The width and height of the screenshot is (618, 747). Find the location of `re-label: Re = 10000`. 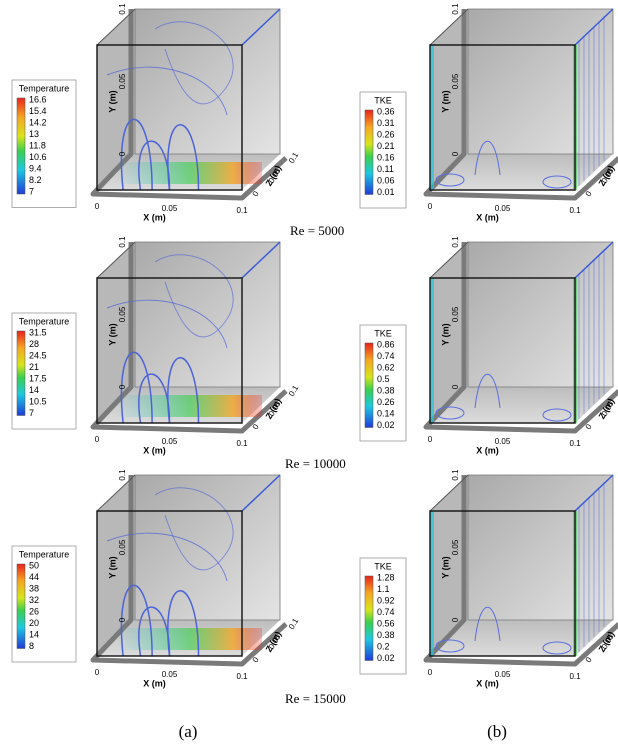

re-label: Re = 10000 is located at coordinates (315, 463).